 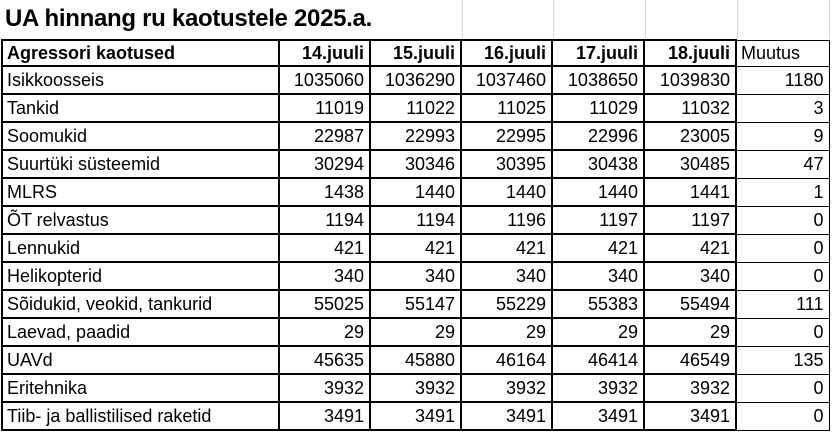 What do you see at coordinates (415, 164) in the screenshot?
I see `value-cell-date-2: 30346` at bounding box center [415, 164].